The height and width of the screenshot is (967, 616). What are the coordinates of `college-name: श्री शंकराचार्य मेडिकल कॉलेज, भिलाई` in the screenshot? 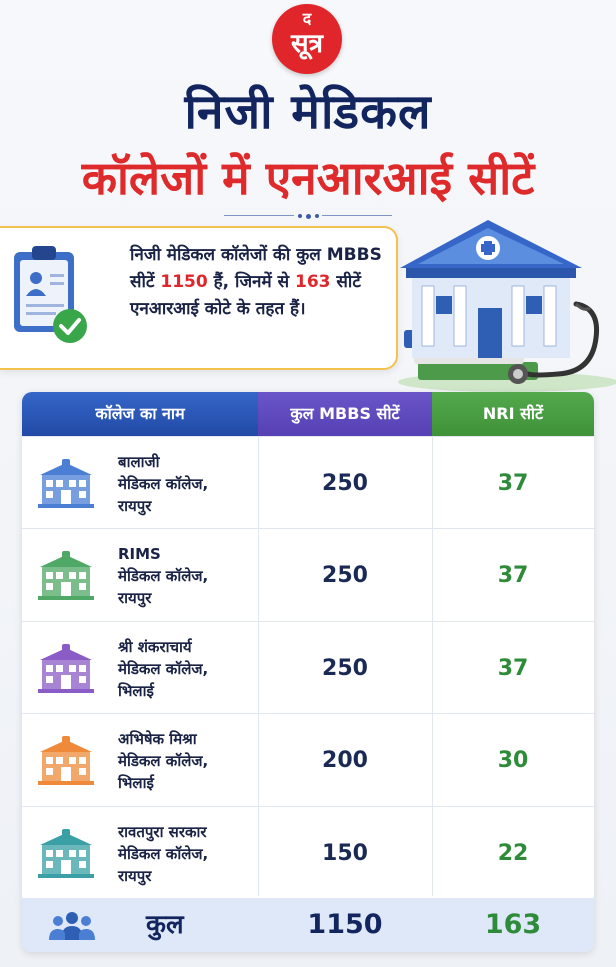 It's located at (163, 668).